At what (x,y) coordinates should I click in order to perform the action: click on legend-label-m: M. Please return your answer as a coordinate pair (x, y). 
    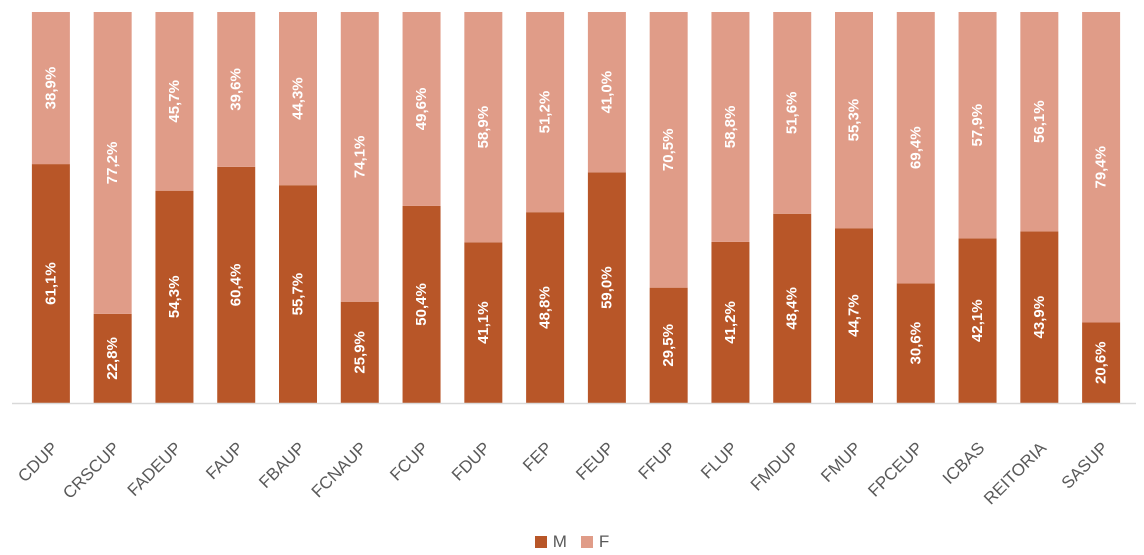
    Looking at the image, I should click on (559, 541).